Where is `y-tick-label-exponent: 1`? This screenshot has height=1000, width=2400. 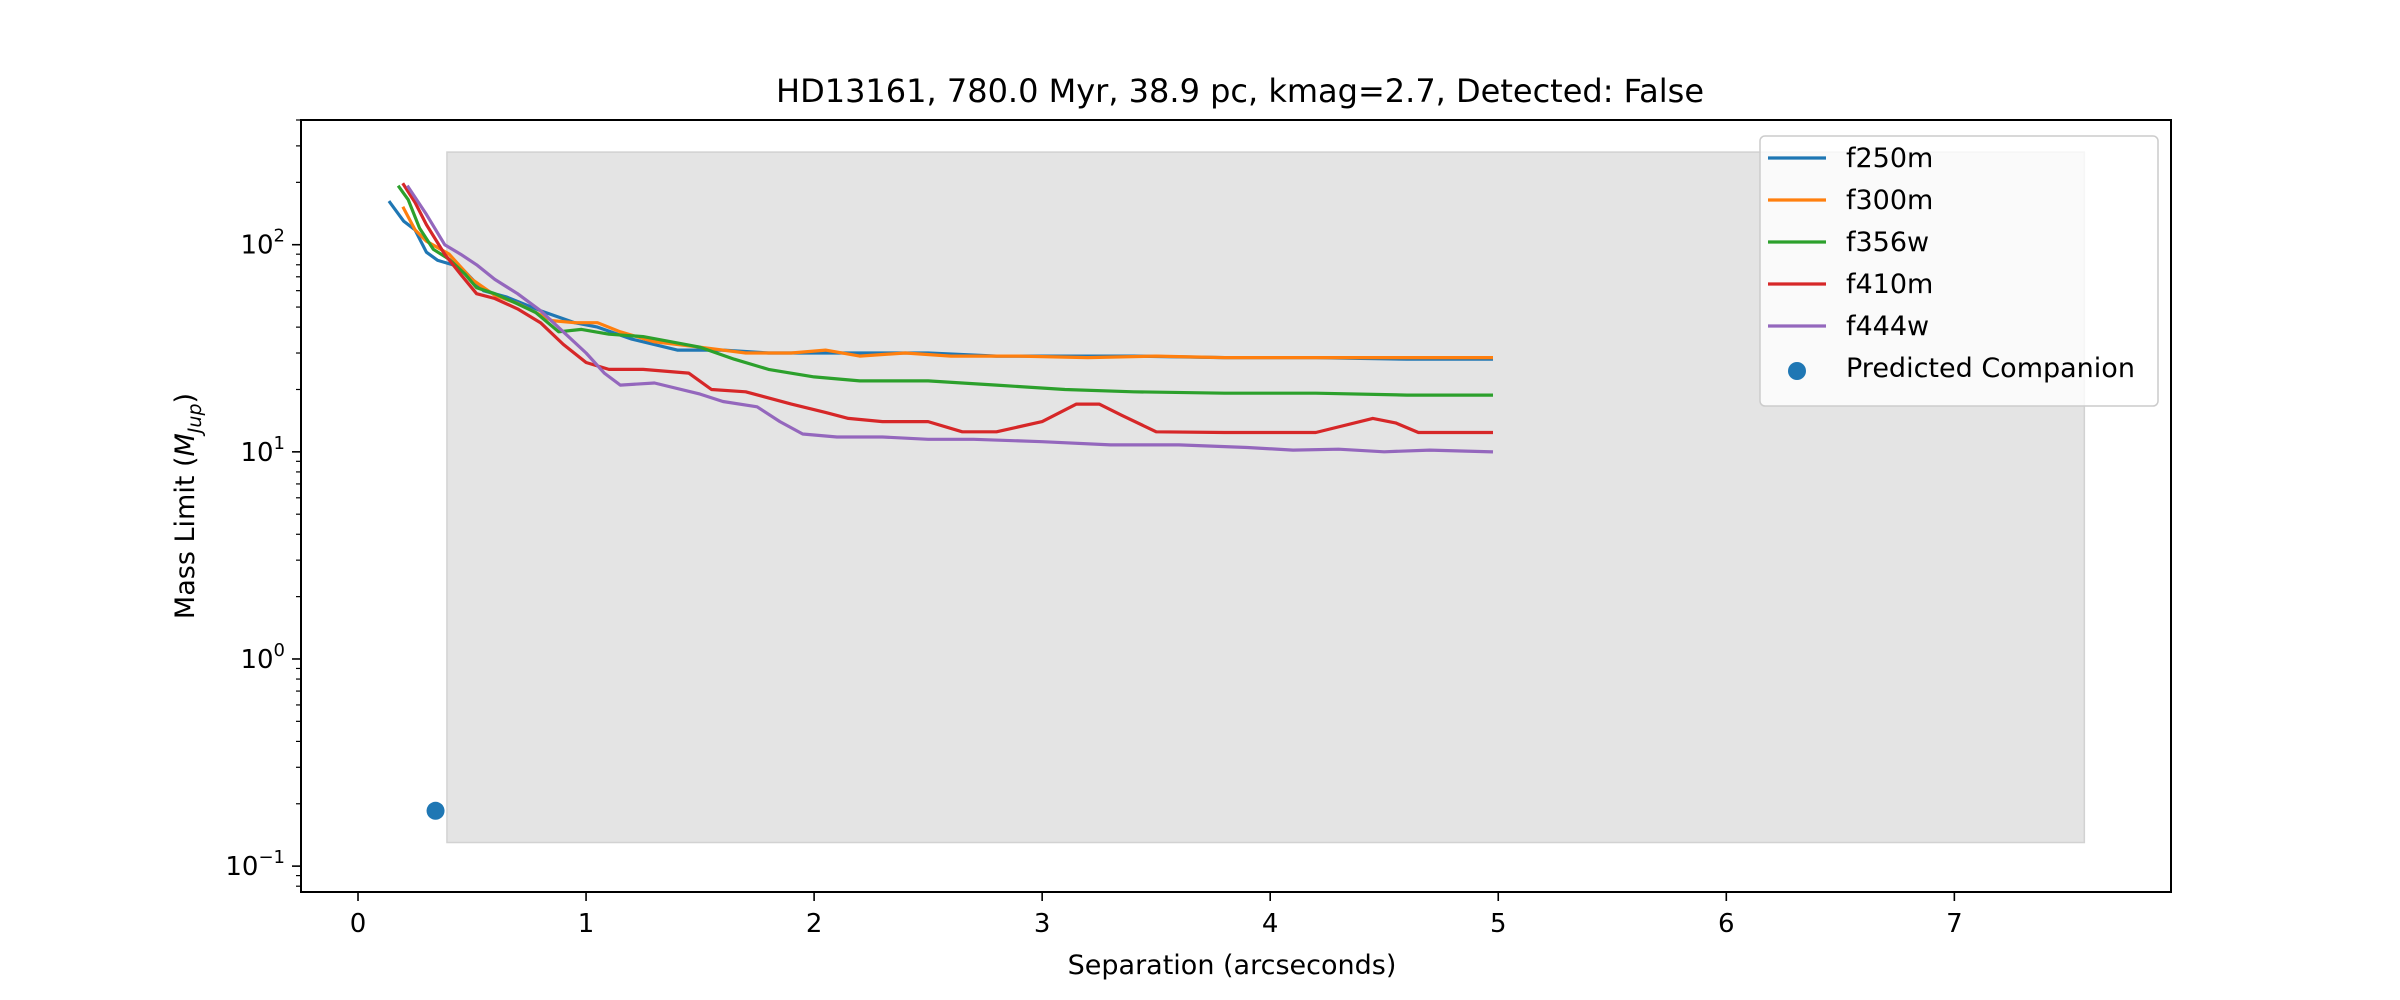 y-tick-label-exponent: 1 is located at coordinates (279, 443).